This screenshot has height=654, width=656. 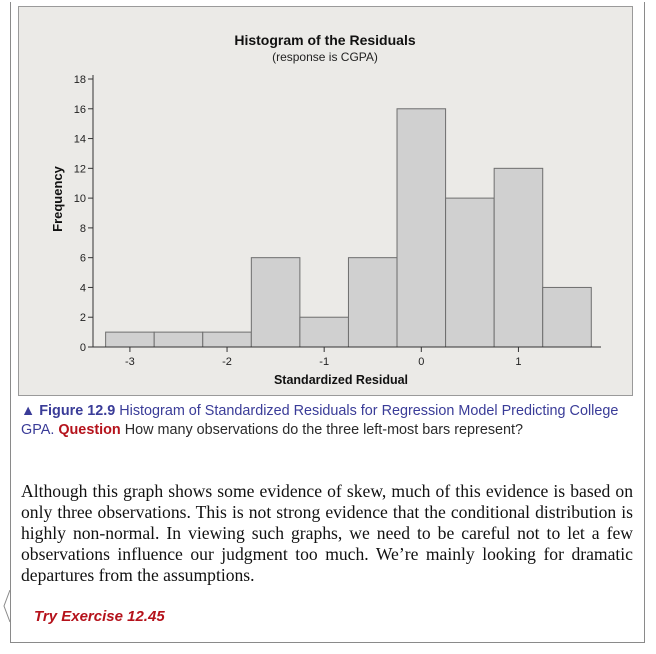 What do you see at coordinates (227, 362) in the screenshot?
I see `x-tick-label: -2` at bounding box center [227, 362].